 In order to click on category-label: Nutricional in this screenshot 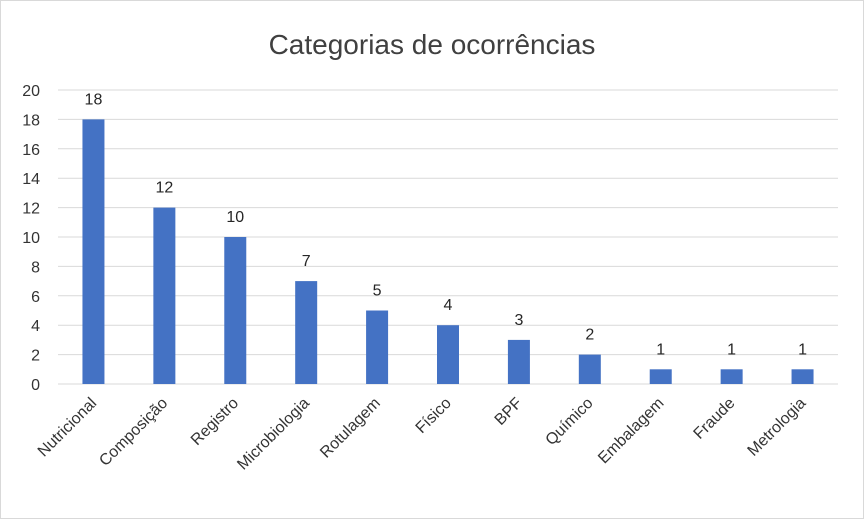, I will do `click(67, 427)`.